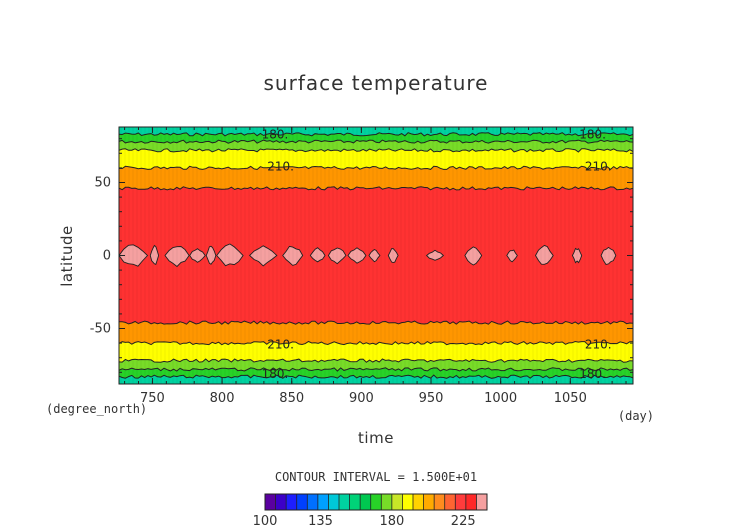 The width and height of the screenshot is (752, 532). I want to click on y-axis-label: latitude, so click(67, 256).